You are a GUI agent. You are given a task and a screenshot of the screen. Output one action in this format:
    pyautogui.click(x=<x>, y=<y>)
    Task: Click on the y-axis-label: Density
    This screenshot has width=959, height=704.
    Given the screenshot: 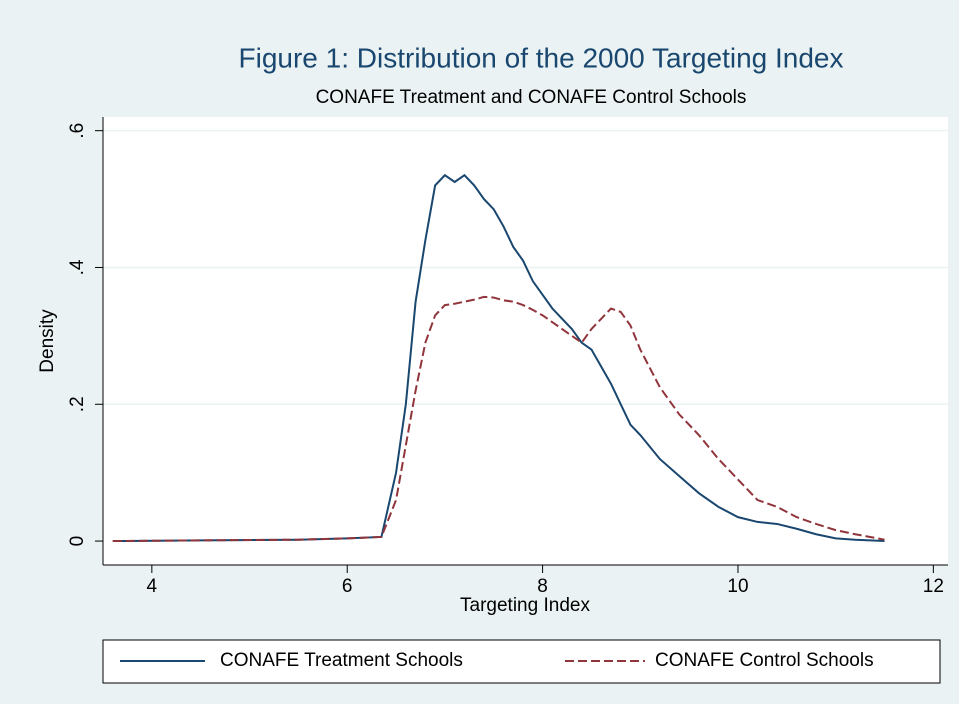 What is the action you would take?
    pyautogui.click(x=47, y=341)
    